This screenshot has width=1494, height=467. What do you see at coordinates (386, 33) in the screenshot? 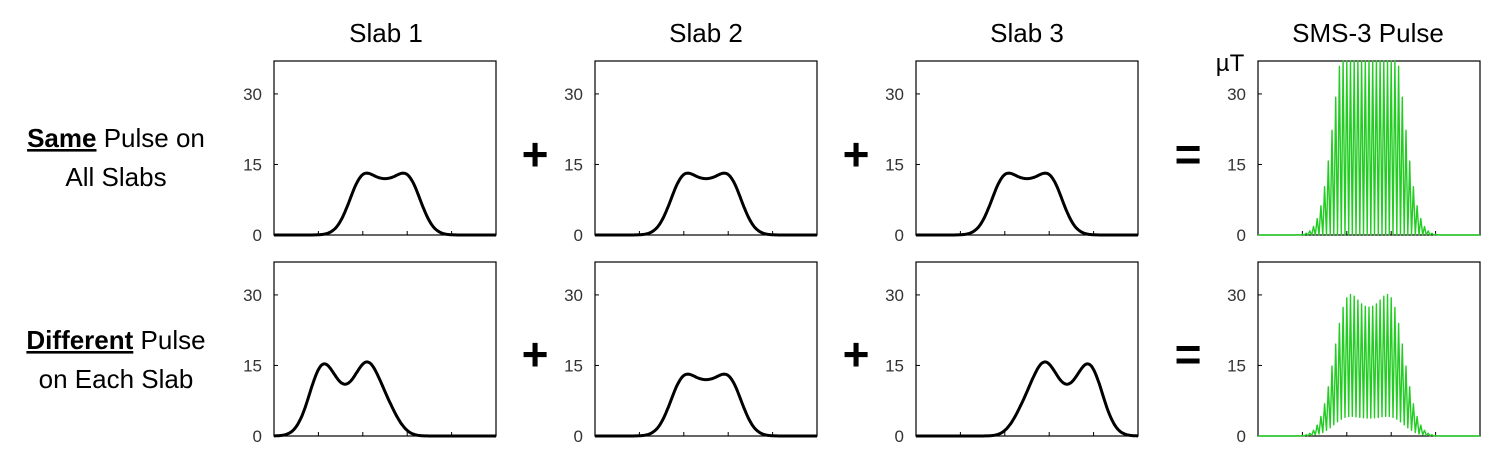
I see `column-title-slab-1: Slab 1` at bounding box center [386, 33].